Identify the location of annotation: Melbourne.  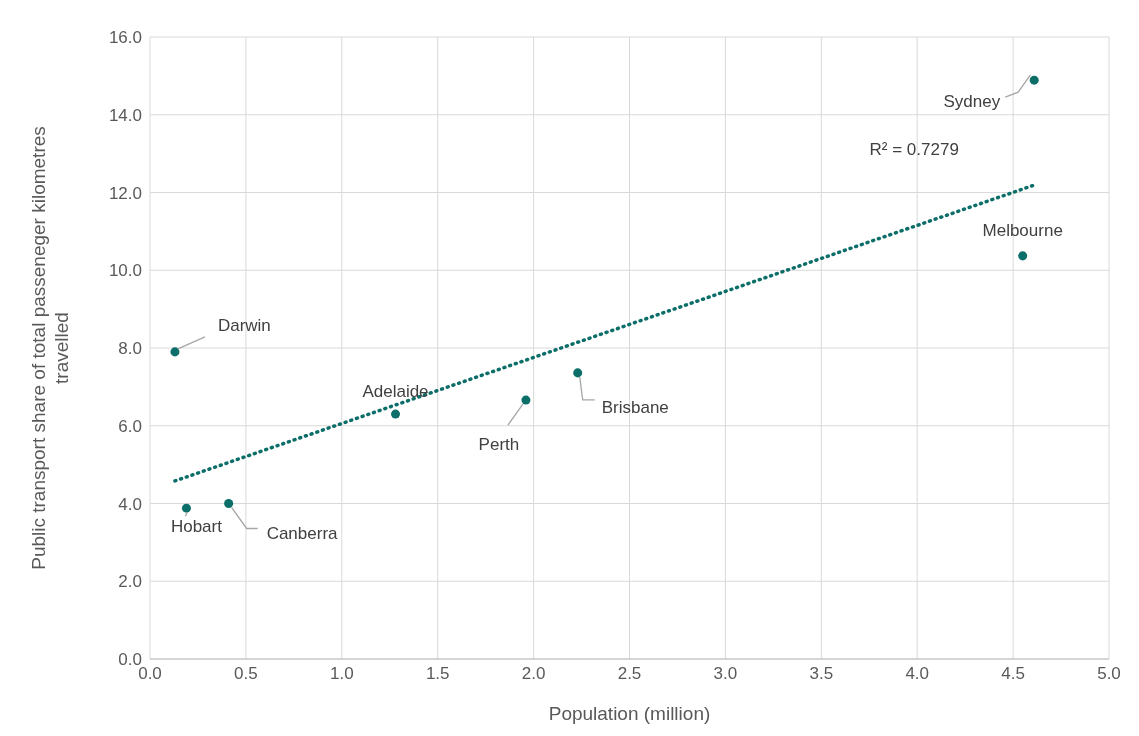
(1022, 231).